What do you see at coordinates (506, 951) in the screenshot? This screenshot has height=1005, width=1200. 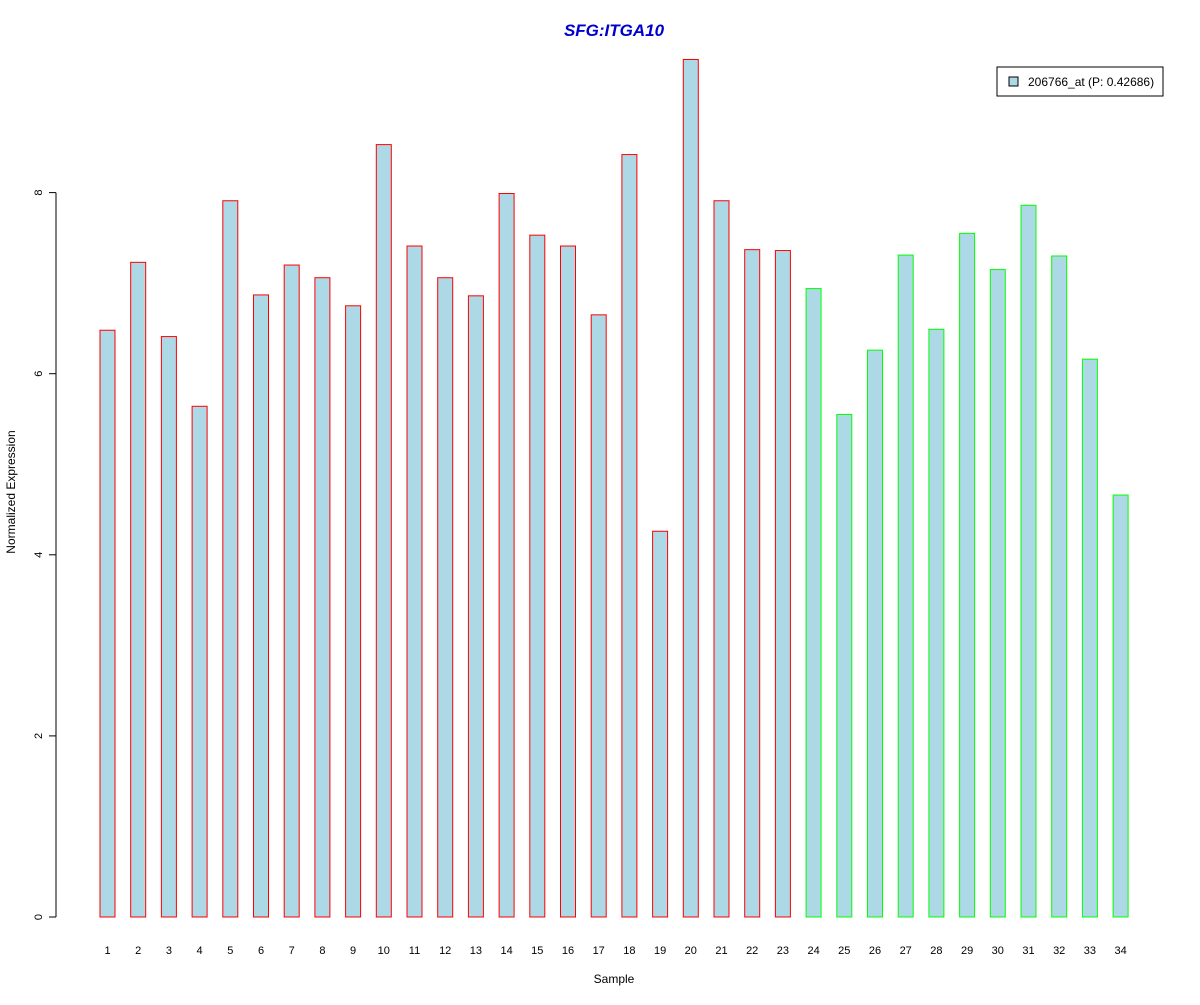 I see `x-tick-label: 14` at bounding box center [506, 951].